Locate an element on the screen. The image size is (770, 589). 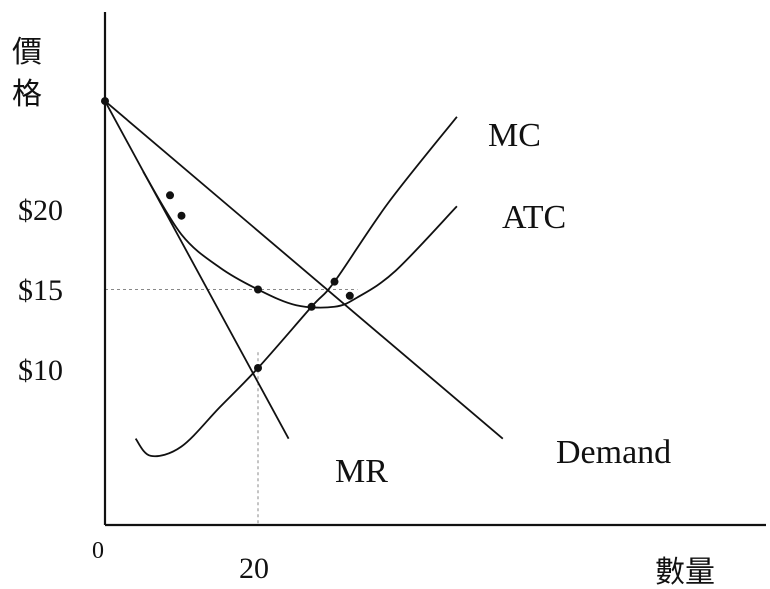
y-tick-20: $20 is located at coordinates (40, 210).